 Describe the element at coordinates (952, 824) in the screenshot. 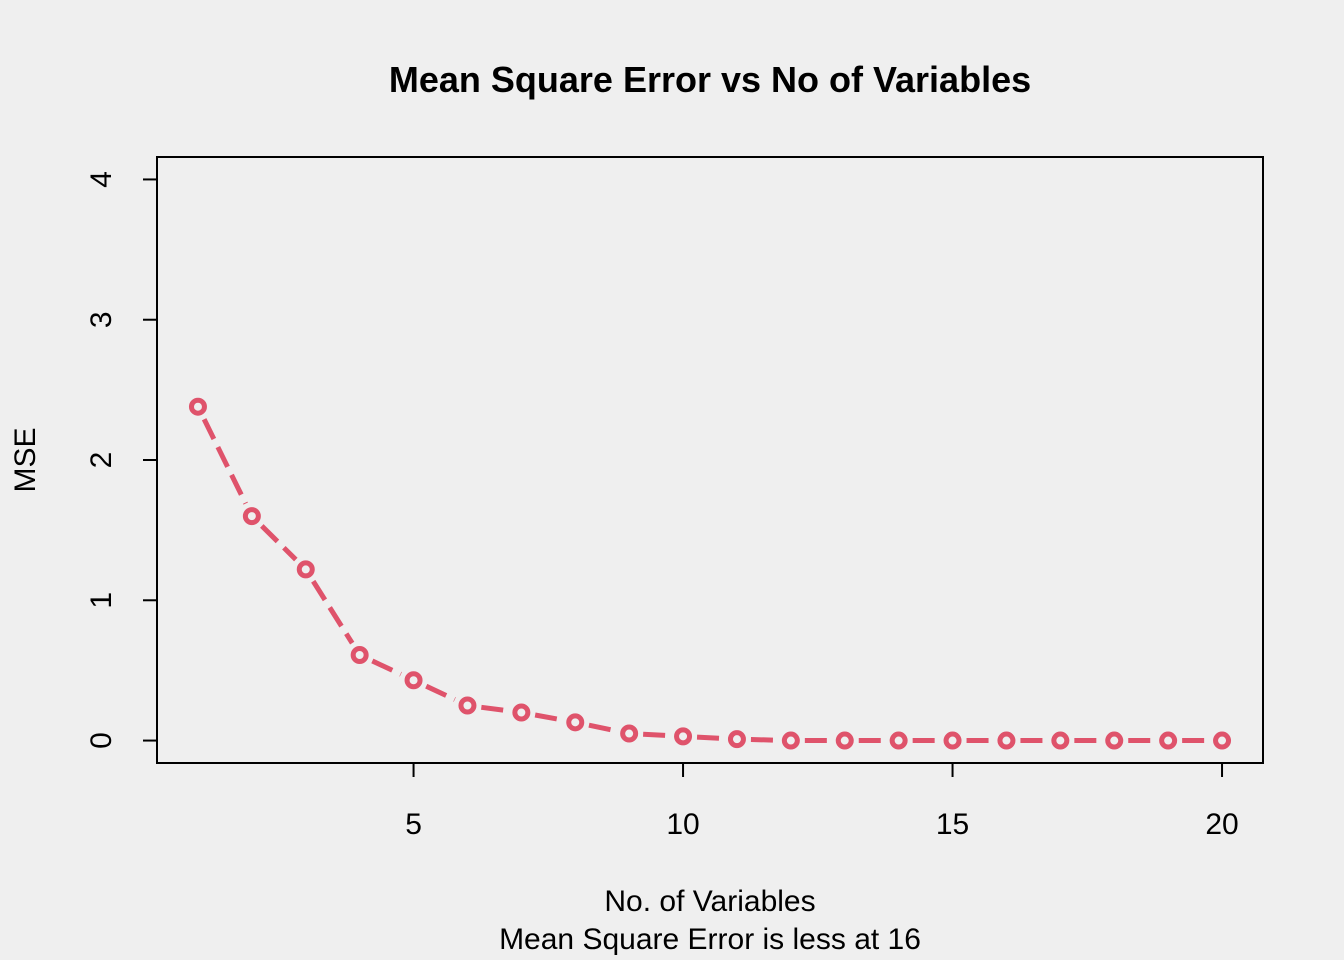

I see `x-tick-label: 15` at that location.